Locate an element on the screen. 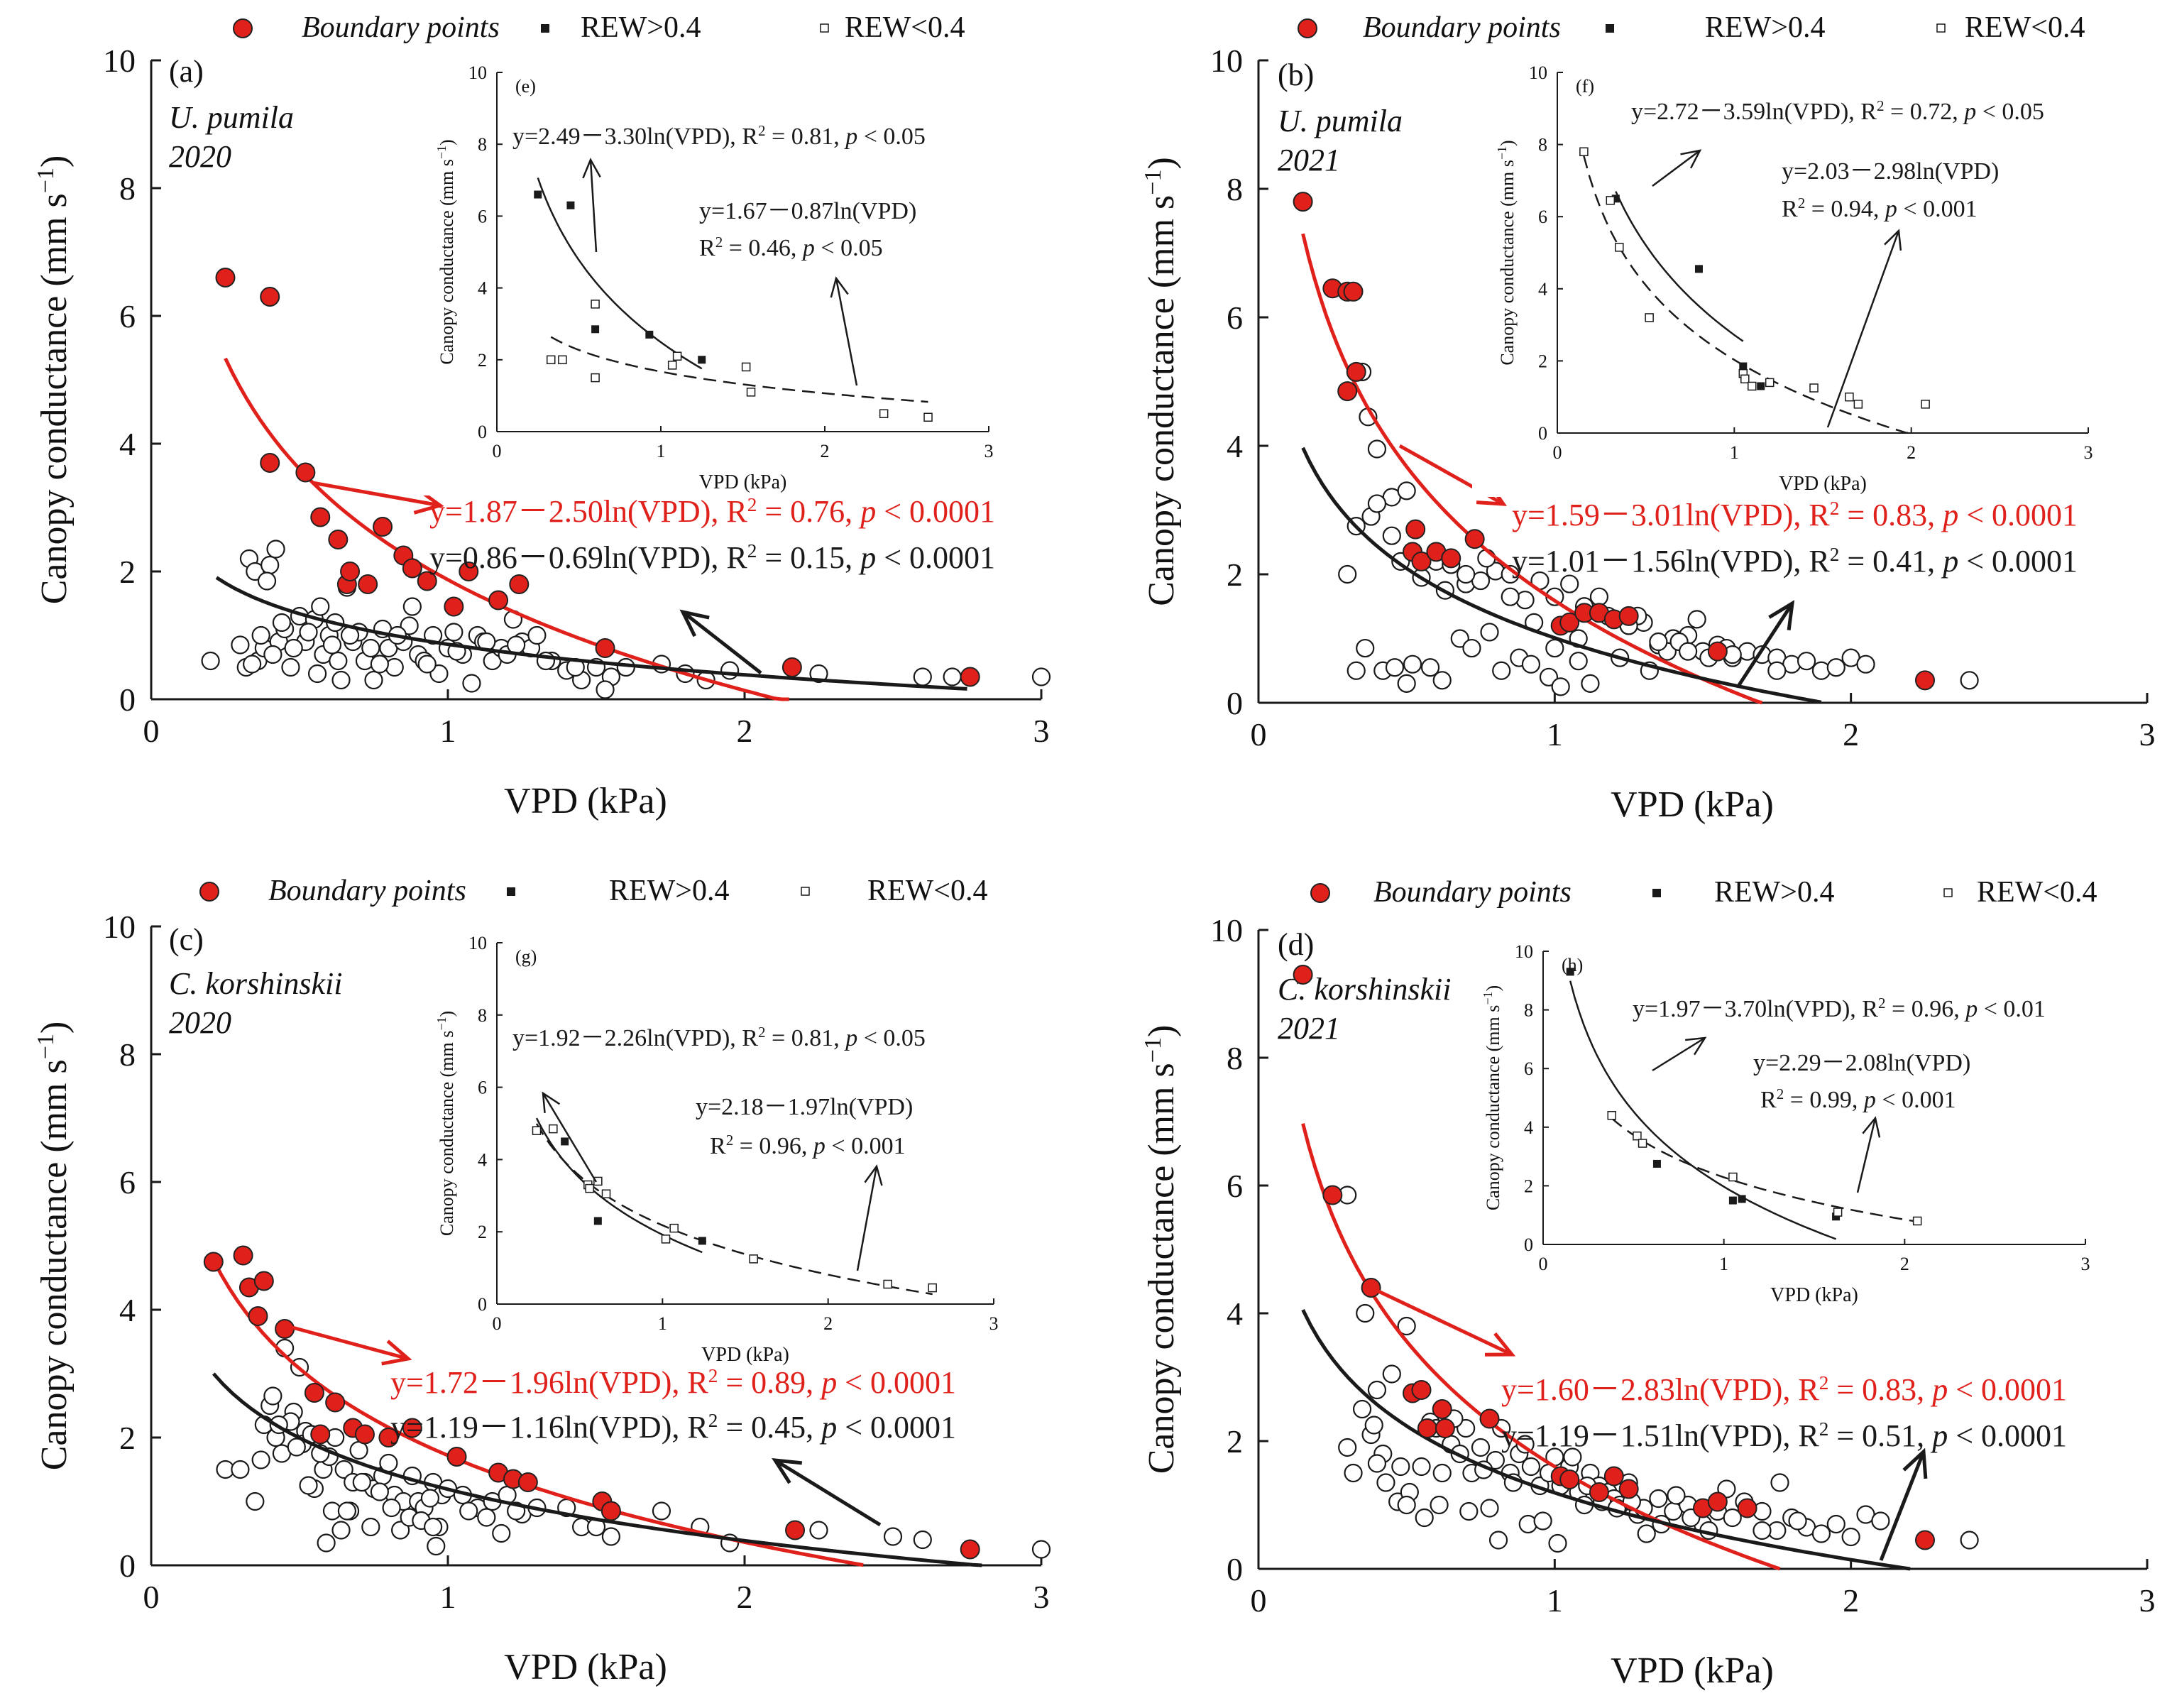  legend: Boundary points REW>0.4 REW<0.4 is located at coordinates (1691, 27).